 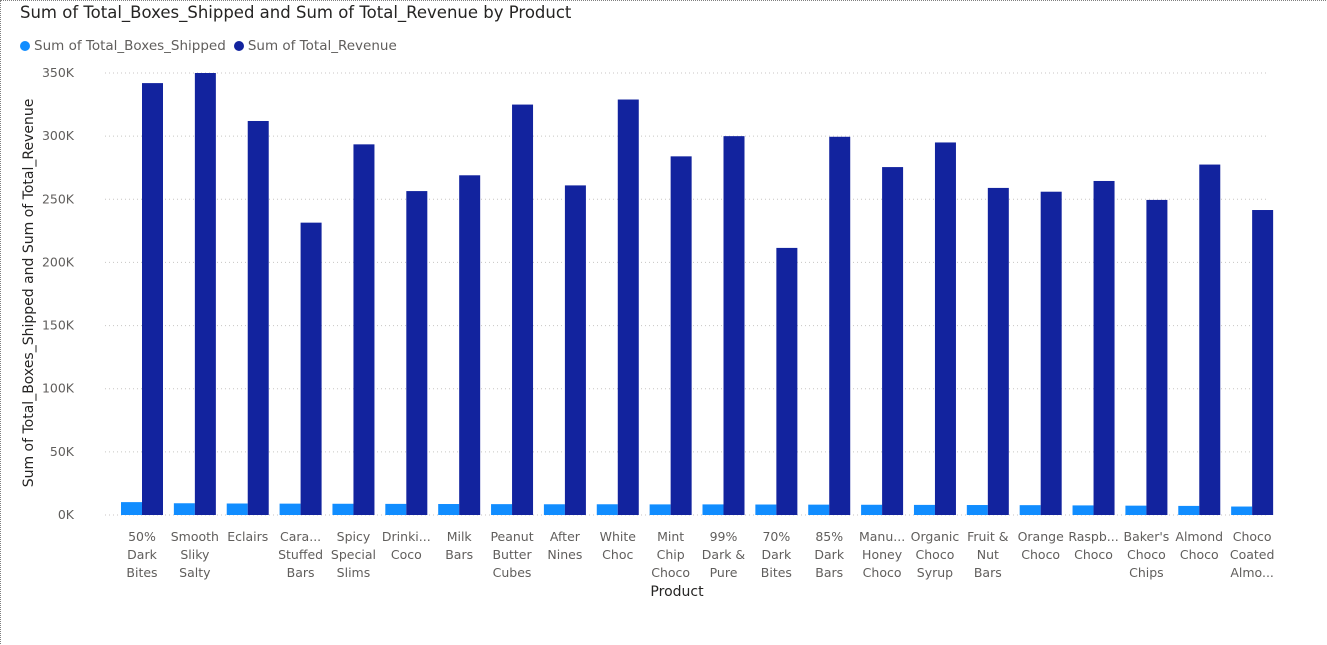 I want to click on x-tick-label: Cara... Stuffed Bars, so click(x=300, y=554).